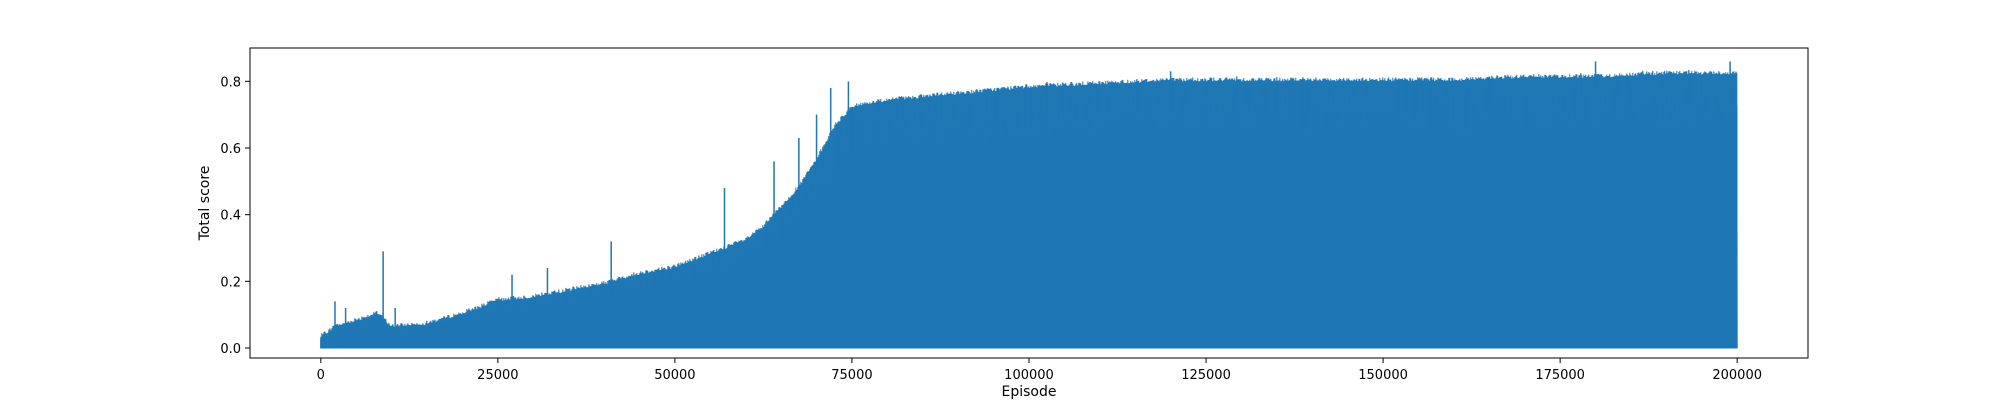 The image size is (2000, 400). Describe the element at coordinates (851, 375) in the screenshot. I see `x-tick-label: 75000` at that location.